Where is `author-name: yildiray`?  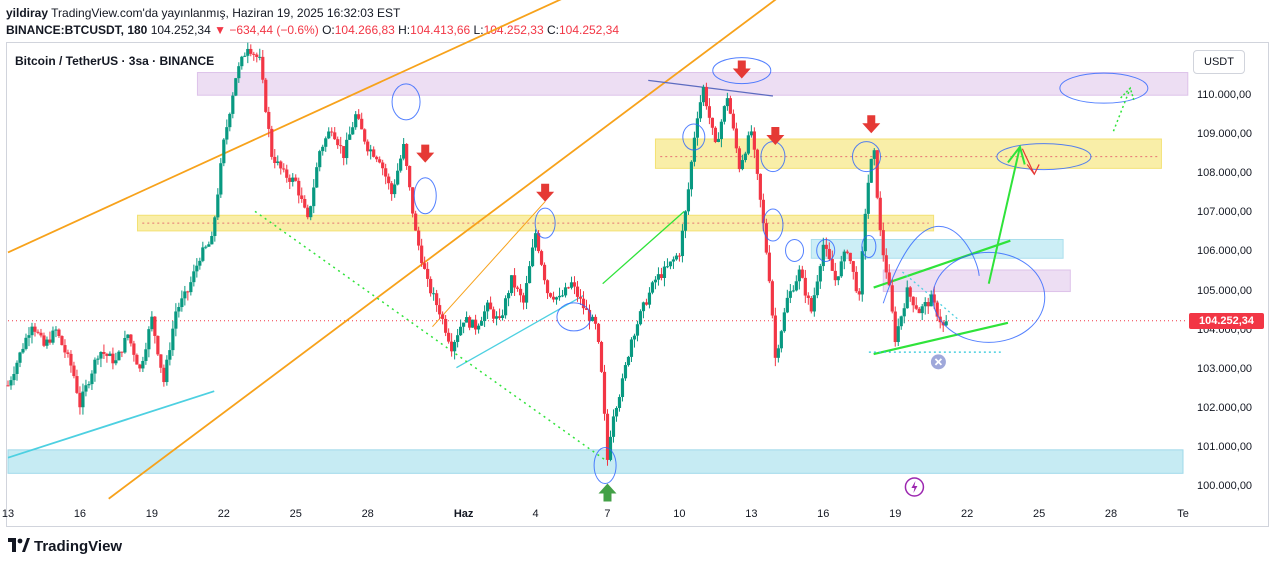 author-name: yildiray is located at coordinates (27, 13).